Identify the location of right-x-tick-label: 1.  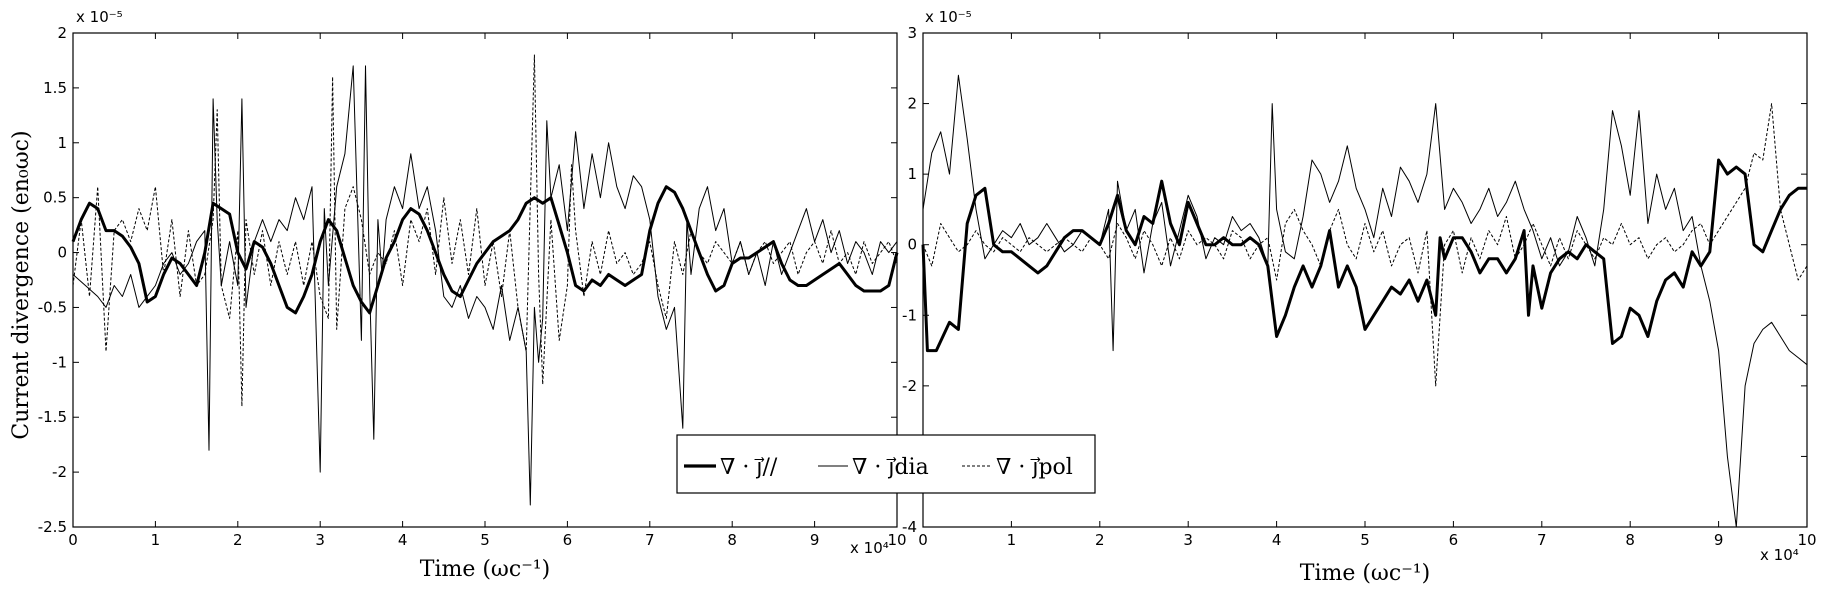
(1012, 540).